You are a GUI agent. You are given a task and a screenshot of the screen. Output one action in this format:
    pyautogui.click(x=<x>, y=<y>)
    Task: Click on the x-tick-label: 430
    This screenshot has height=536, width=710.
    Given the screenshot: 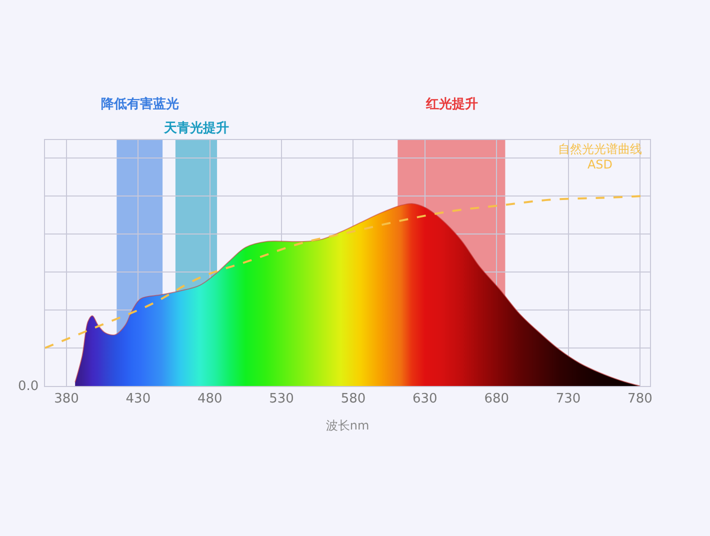 What is the action you would take?
    pyautogui.click(x=138, y=399)
    